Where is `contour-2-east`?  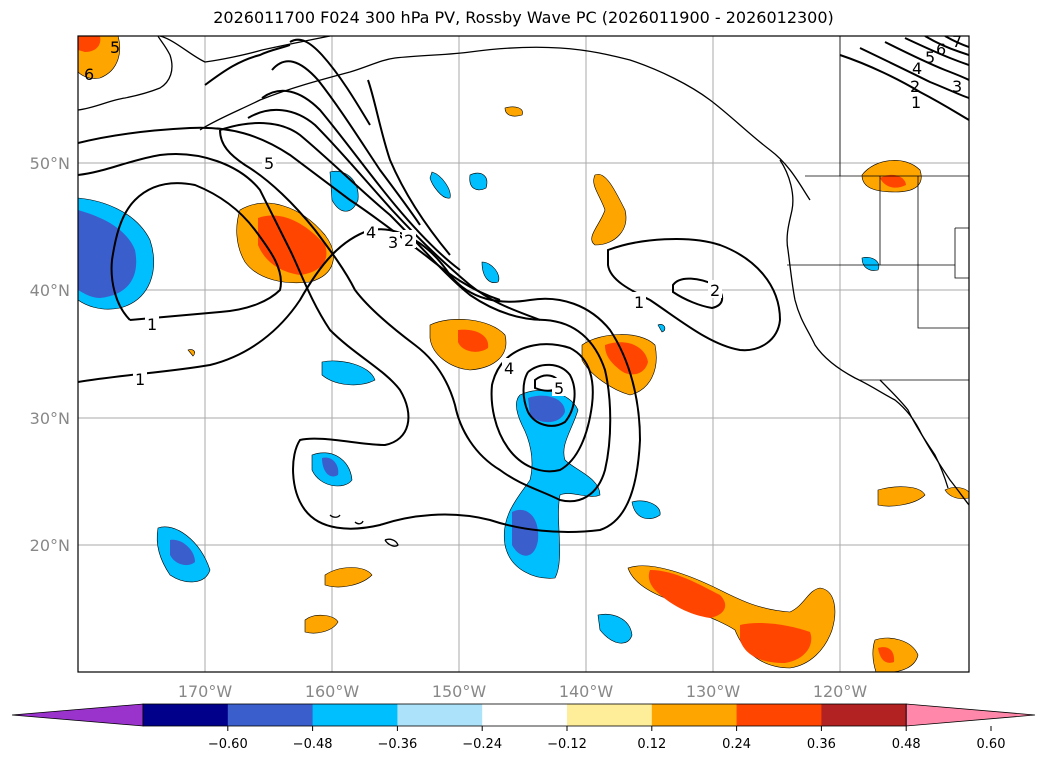
contour-2-east is located at coordinates (698, 293).